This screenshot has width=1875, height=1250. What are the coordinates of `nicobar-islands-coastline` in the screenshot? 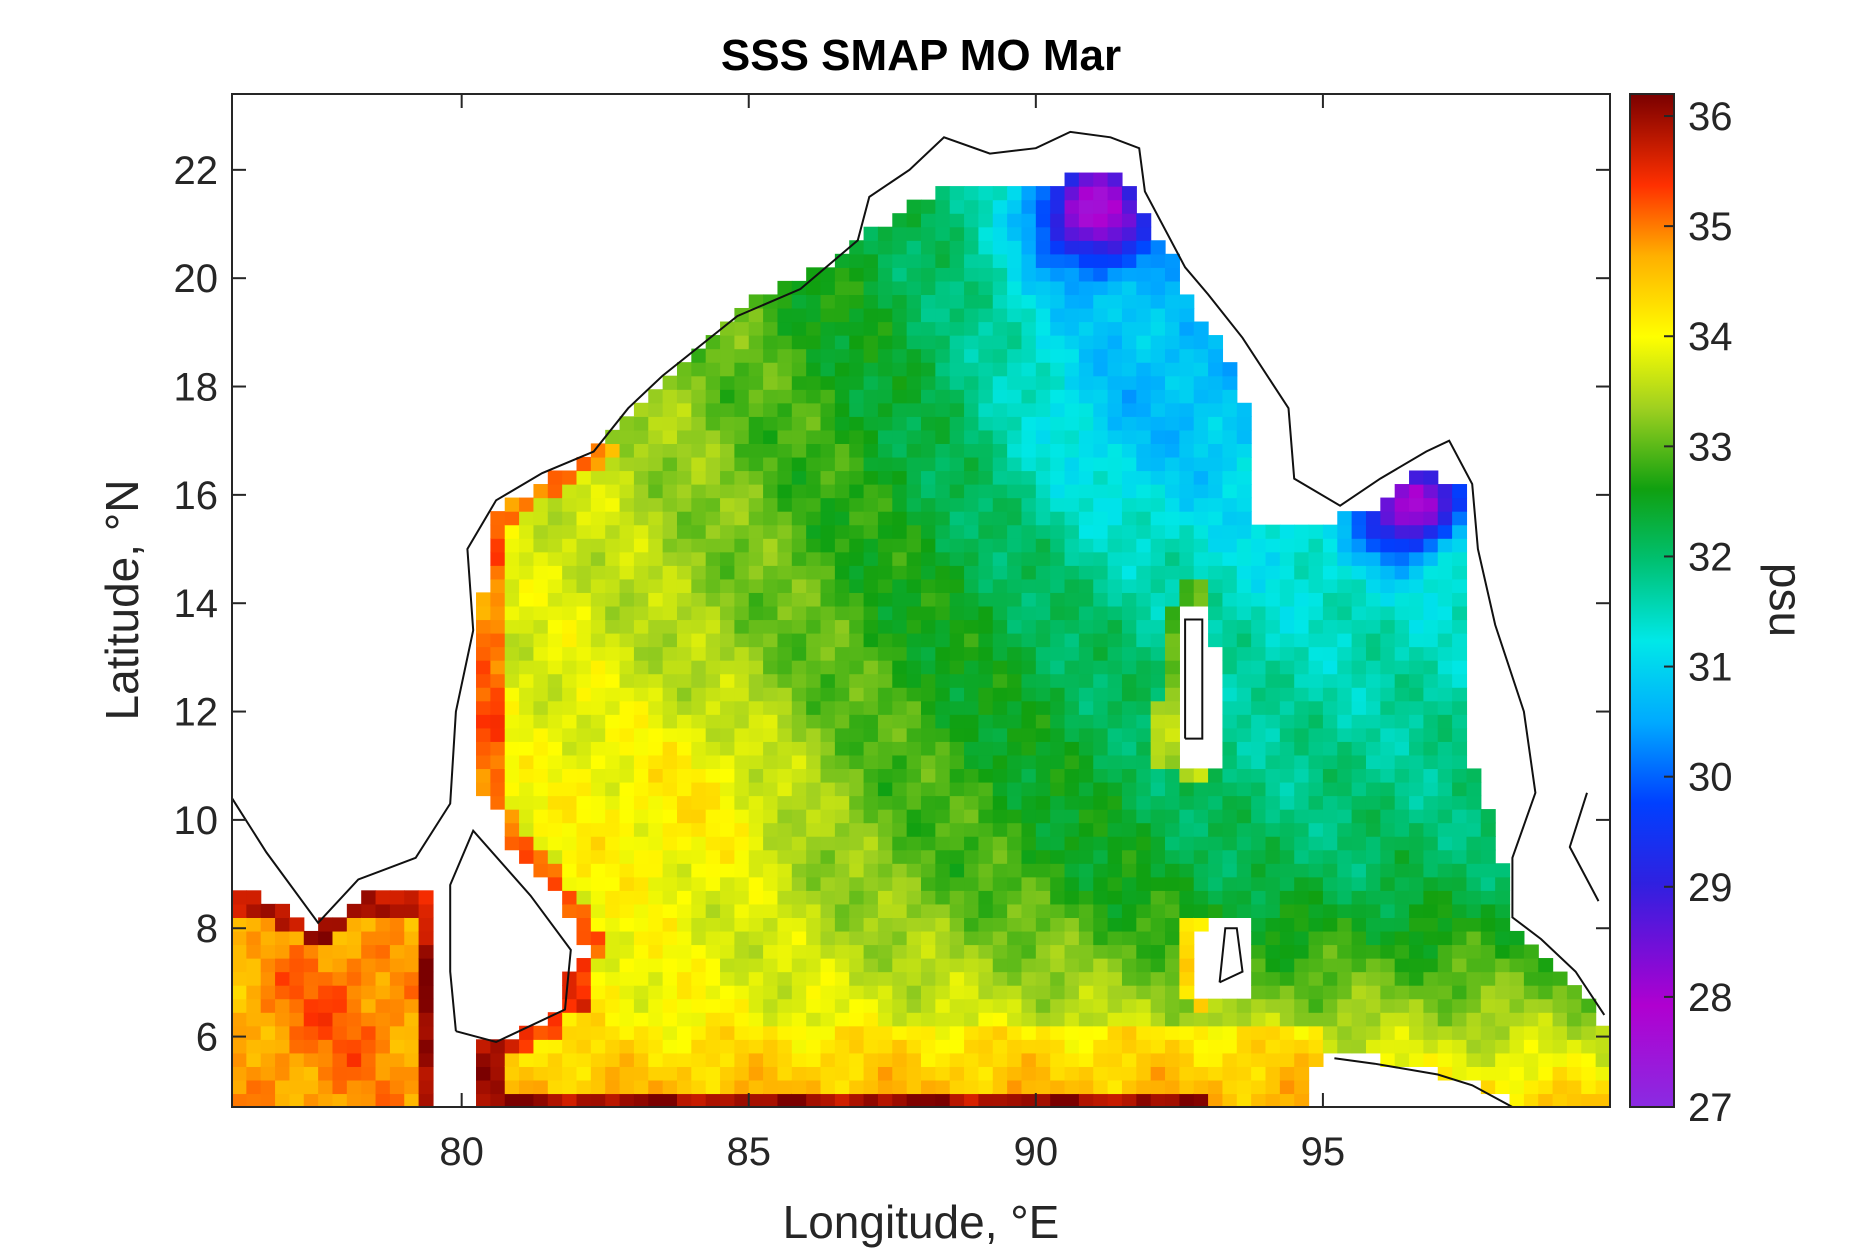 It's located at (1231, 955).